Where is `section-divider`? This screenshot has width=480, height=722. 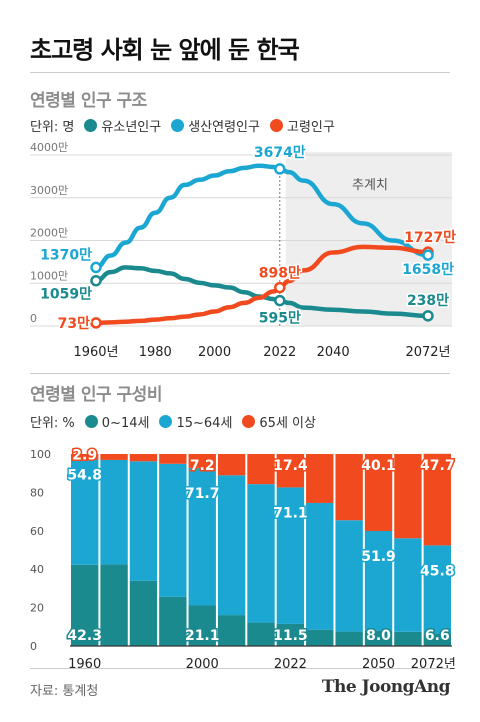 section-divider is located at coordinates (240, 373).